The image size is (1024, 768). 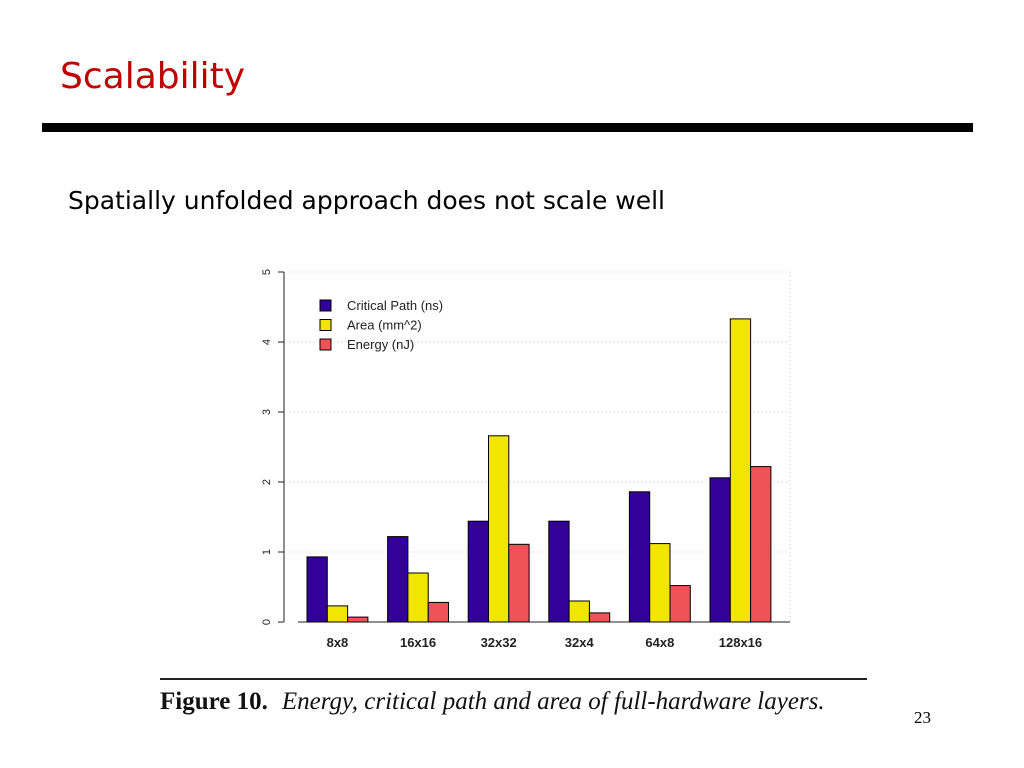 What do you see at coordinates (398, 579) in the screenshot?
I see `bar-16x16-critical` at bounding box center [398, 579].